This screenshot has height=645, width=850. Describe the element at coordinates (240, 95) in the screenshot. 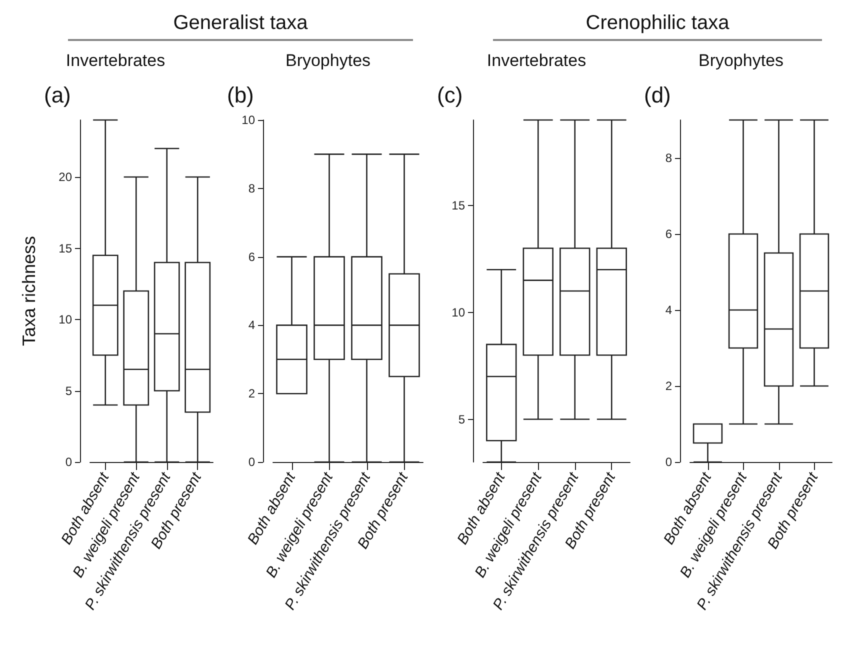

I see `text: (b)` at that location.